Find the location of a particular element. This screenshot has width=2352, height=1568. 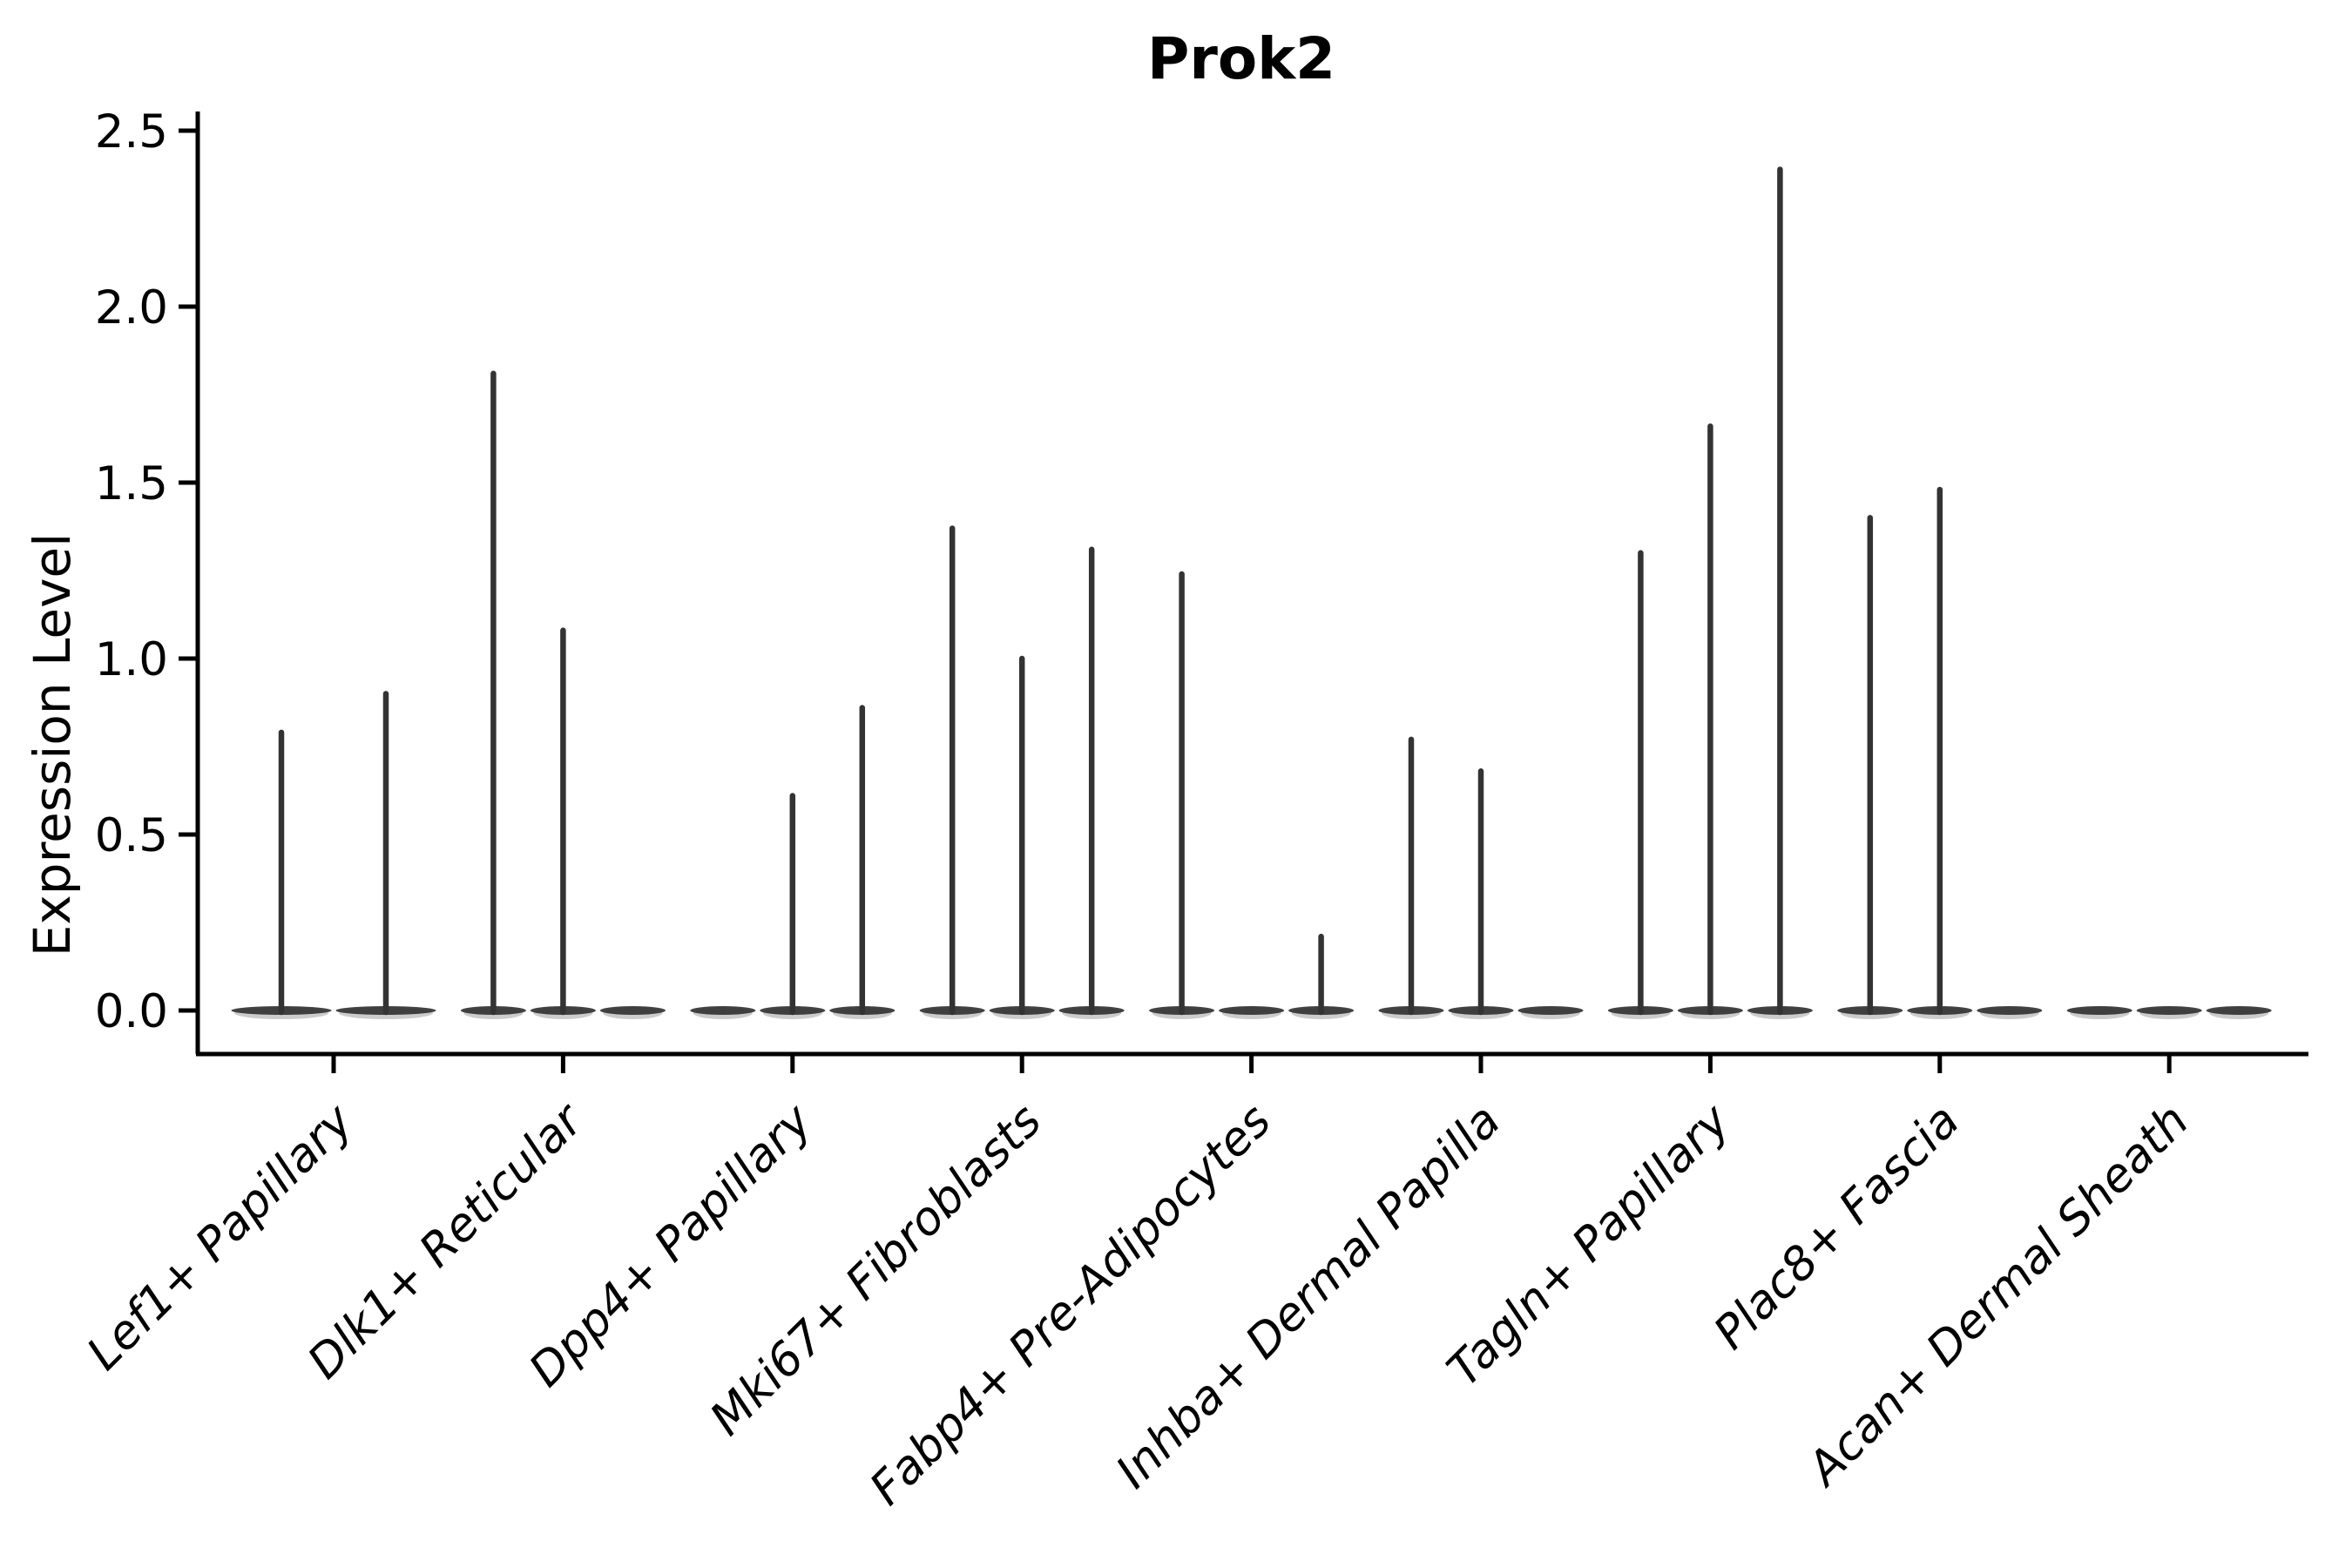

x-tick-label-8: Plac8+ Fascia is located at coordinates (1837, 1227).